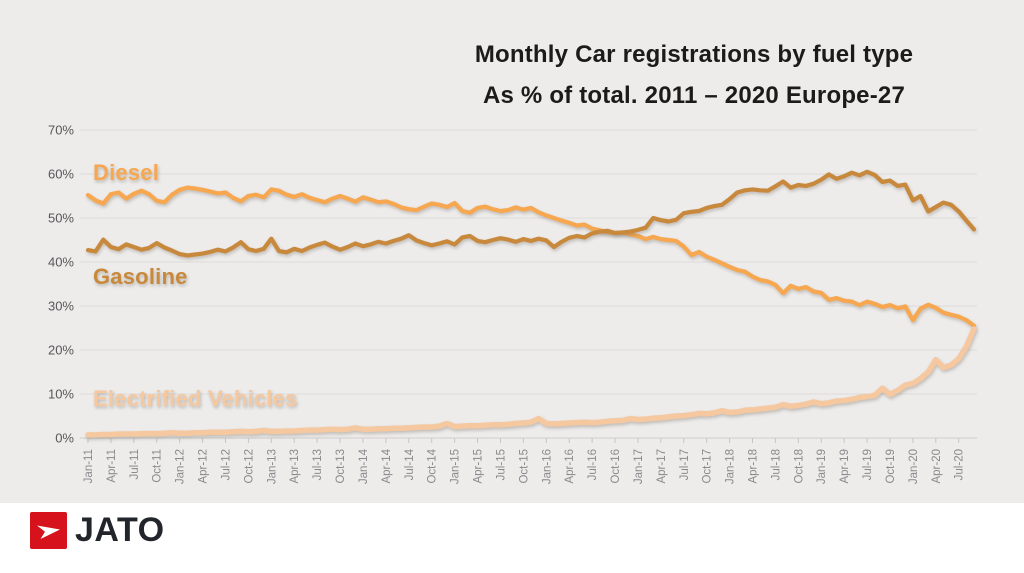 The image size is (1024, 573). What do you see at coordinates (479, 466) in the screenshot?
I see `x-axis-tick-label: Apr-15` at bounding box center [479, 466].